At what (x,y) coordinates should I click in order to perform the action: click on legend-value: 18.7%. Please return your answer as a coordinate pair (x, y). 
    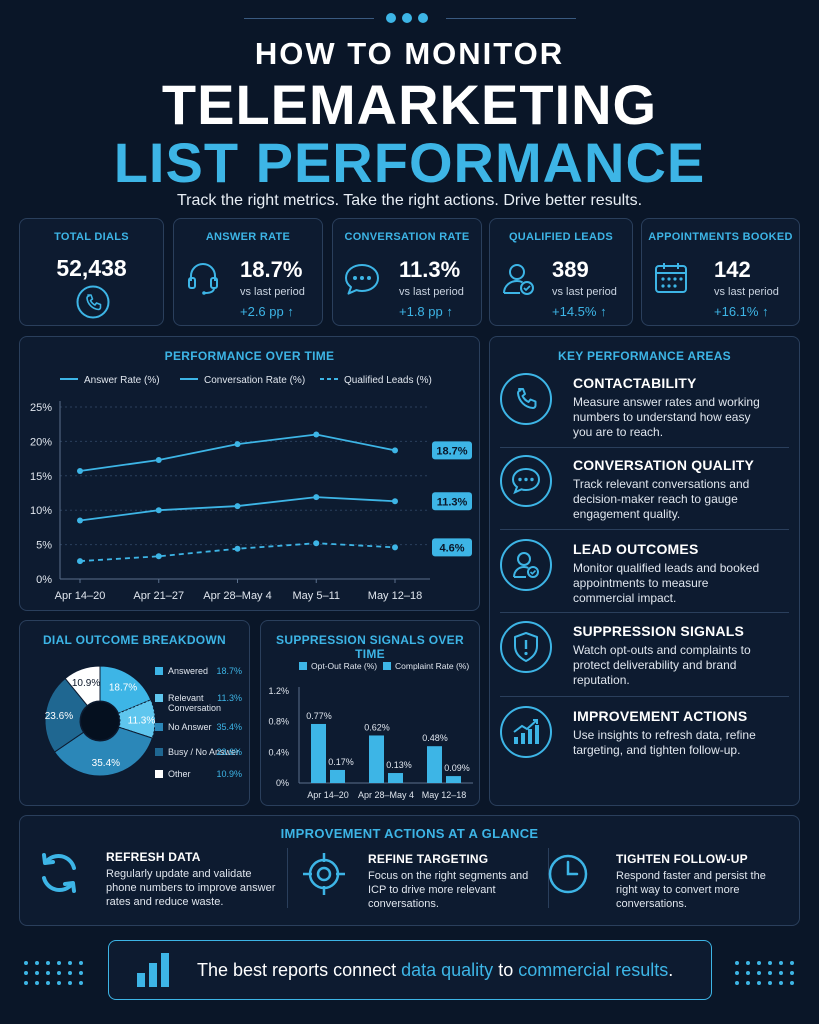
    Looking at the image, I should click on (229, 671).